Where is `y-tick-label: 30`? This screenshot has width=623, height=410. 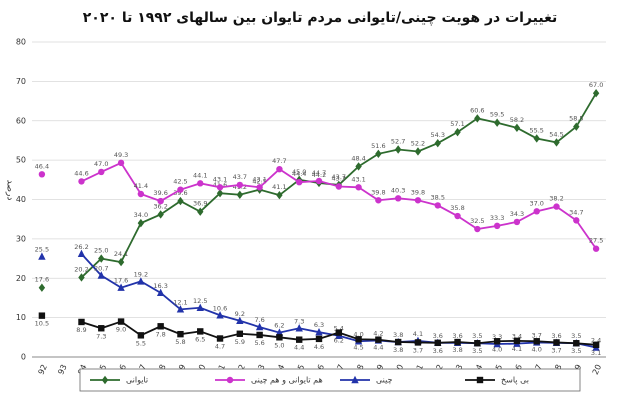 y-tick-label: 30 is located at coordinates (21, 238).